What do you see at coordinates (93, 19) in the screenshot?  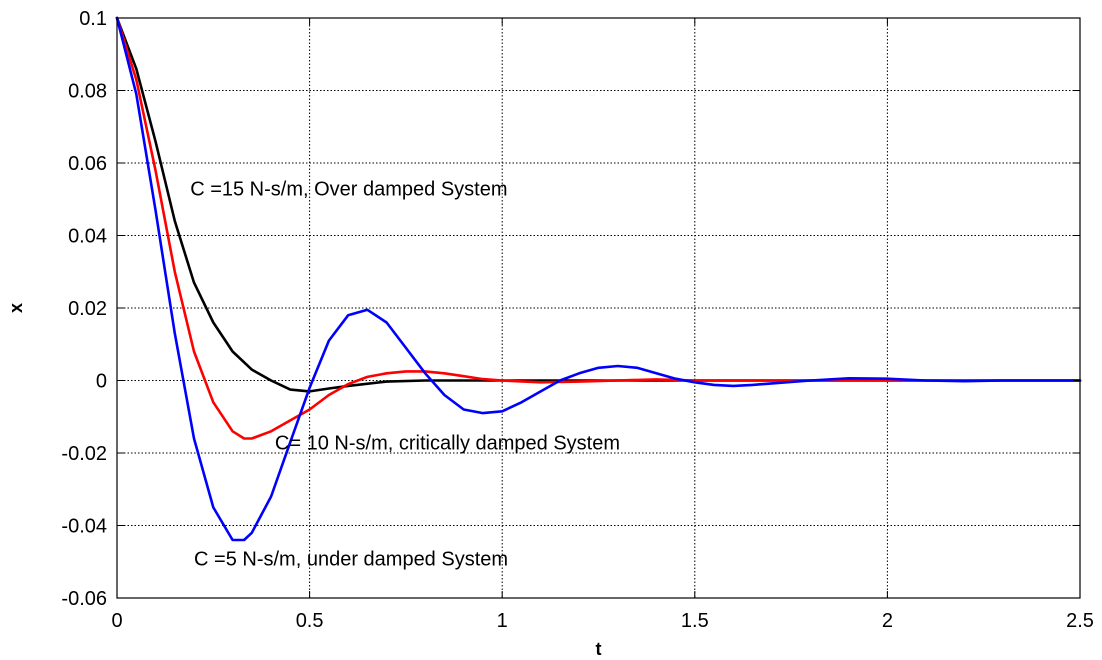 I see `y-tick-label: 0.1` at bounding box center [93, 19].